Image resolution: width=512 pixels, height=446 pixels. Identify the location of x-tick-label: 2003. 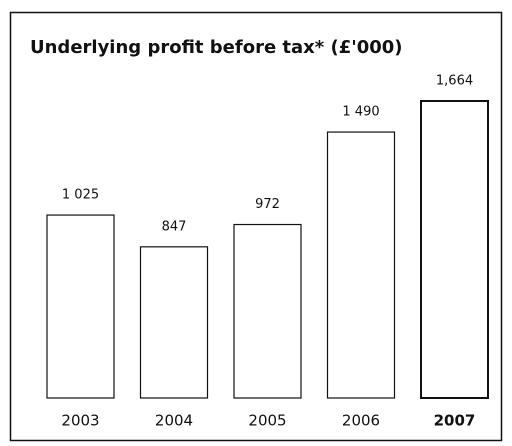
(80, 421).